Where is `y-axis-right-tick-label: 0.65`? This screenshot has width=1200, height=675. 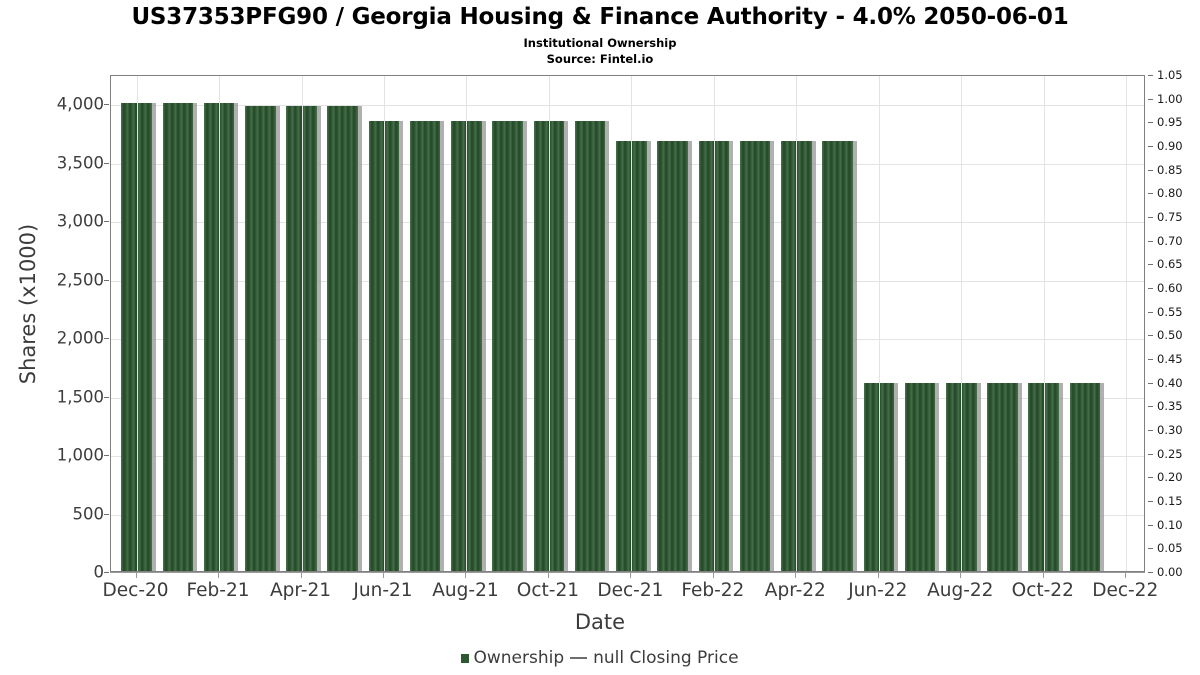 y-axis-right-tick-label: 0.65 is located at coordinates (1170, 264).